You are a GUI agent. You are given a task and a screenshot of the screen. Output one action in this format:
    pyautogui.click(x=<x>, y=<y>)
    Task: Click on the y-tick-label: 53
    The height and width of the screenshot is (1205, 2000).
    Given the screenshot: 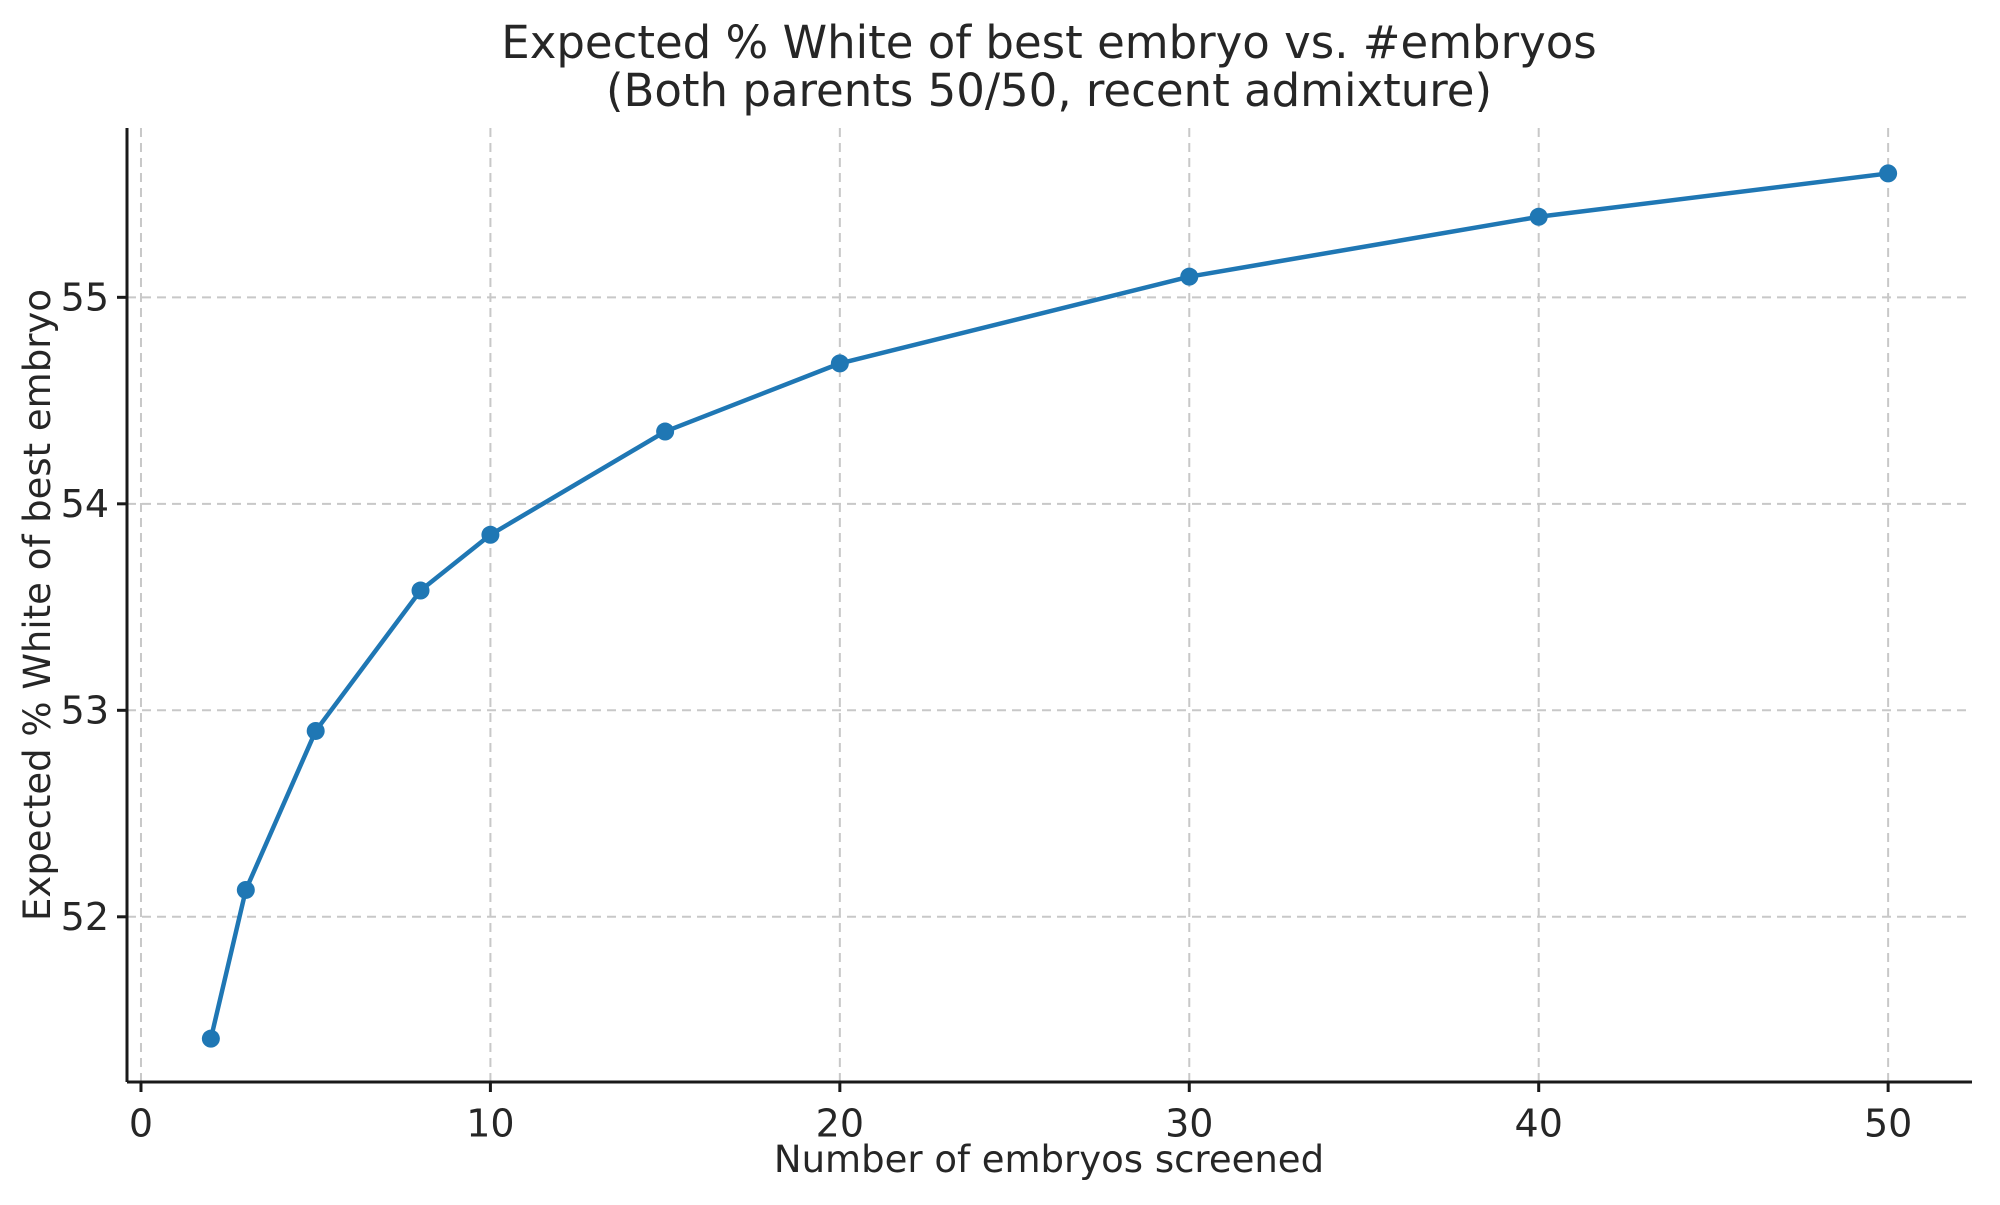 What is the action you would take?
    pyautogui.click(x=85, y=711)
    